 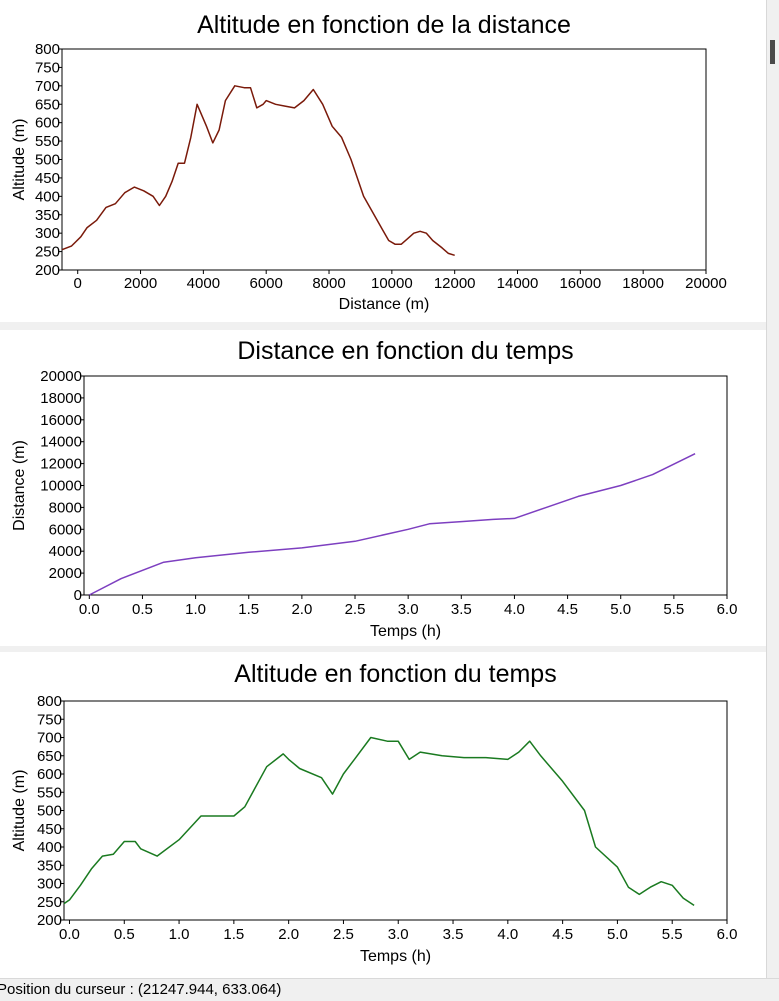 I want to click on y-tick-label: 14000, so click(x=61, y=442).